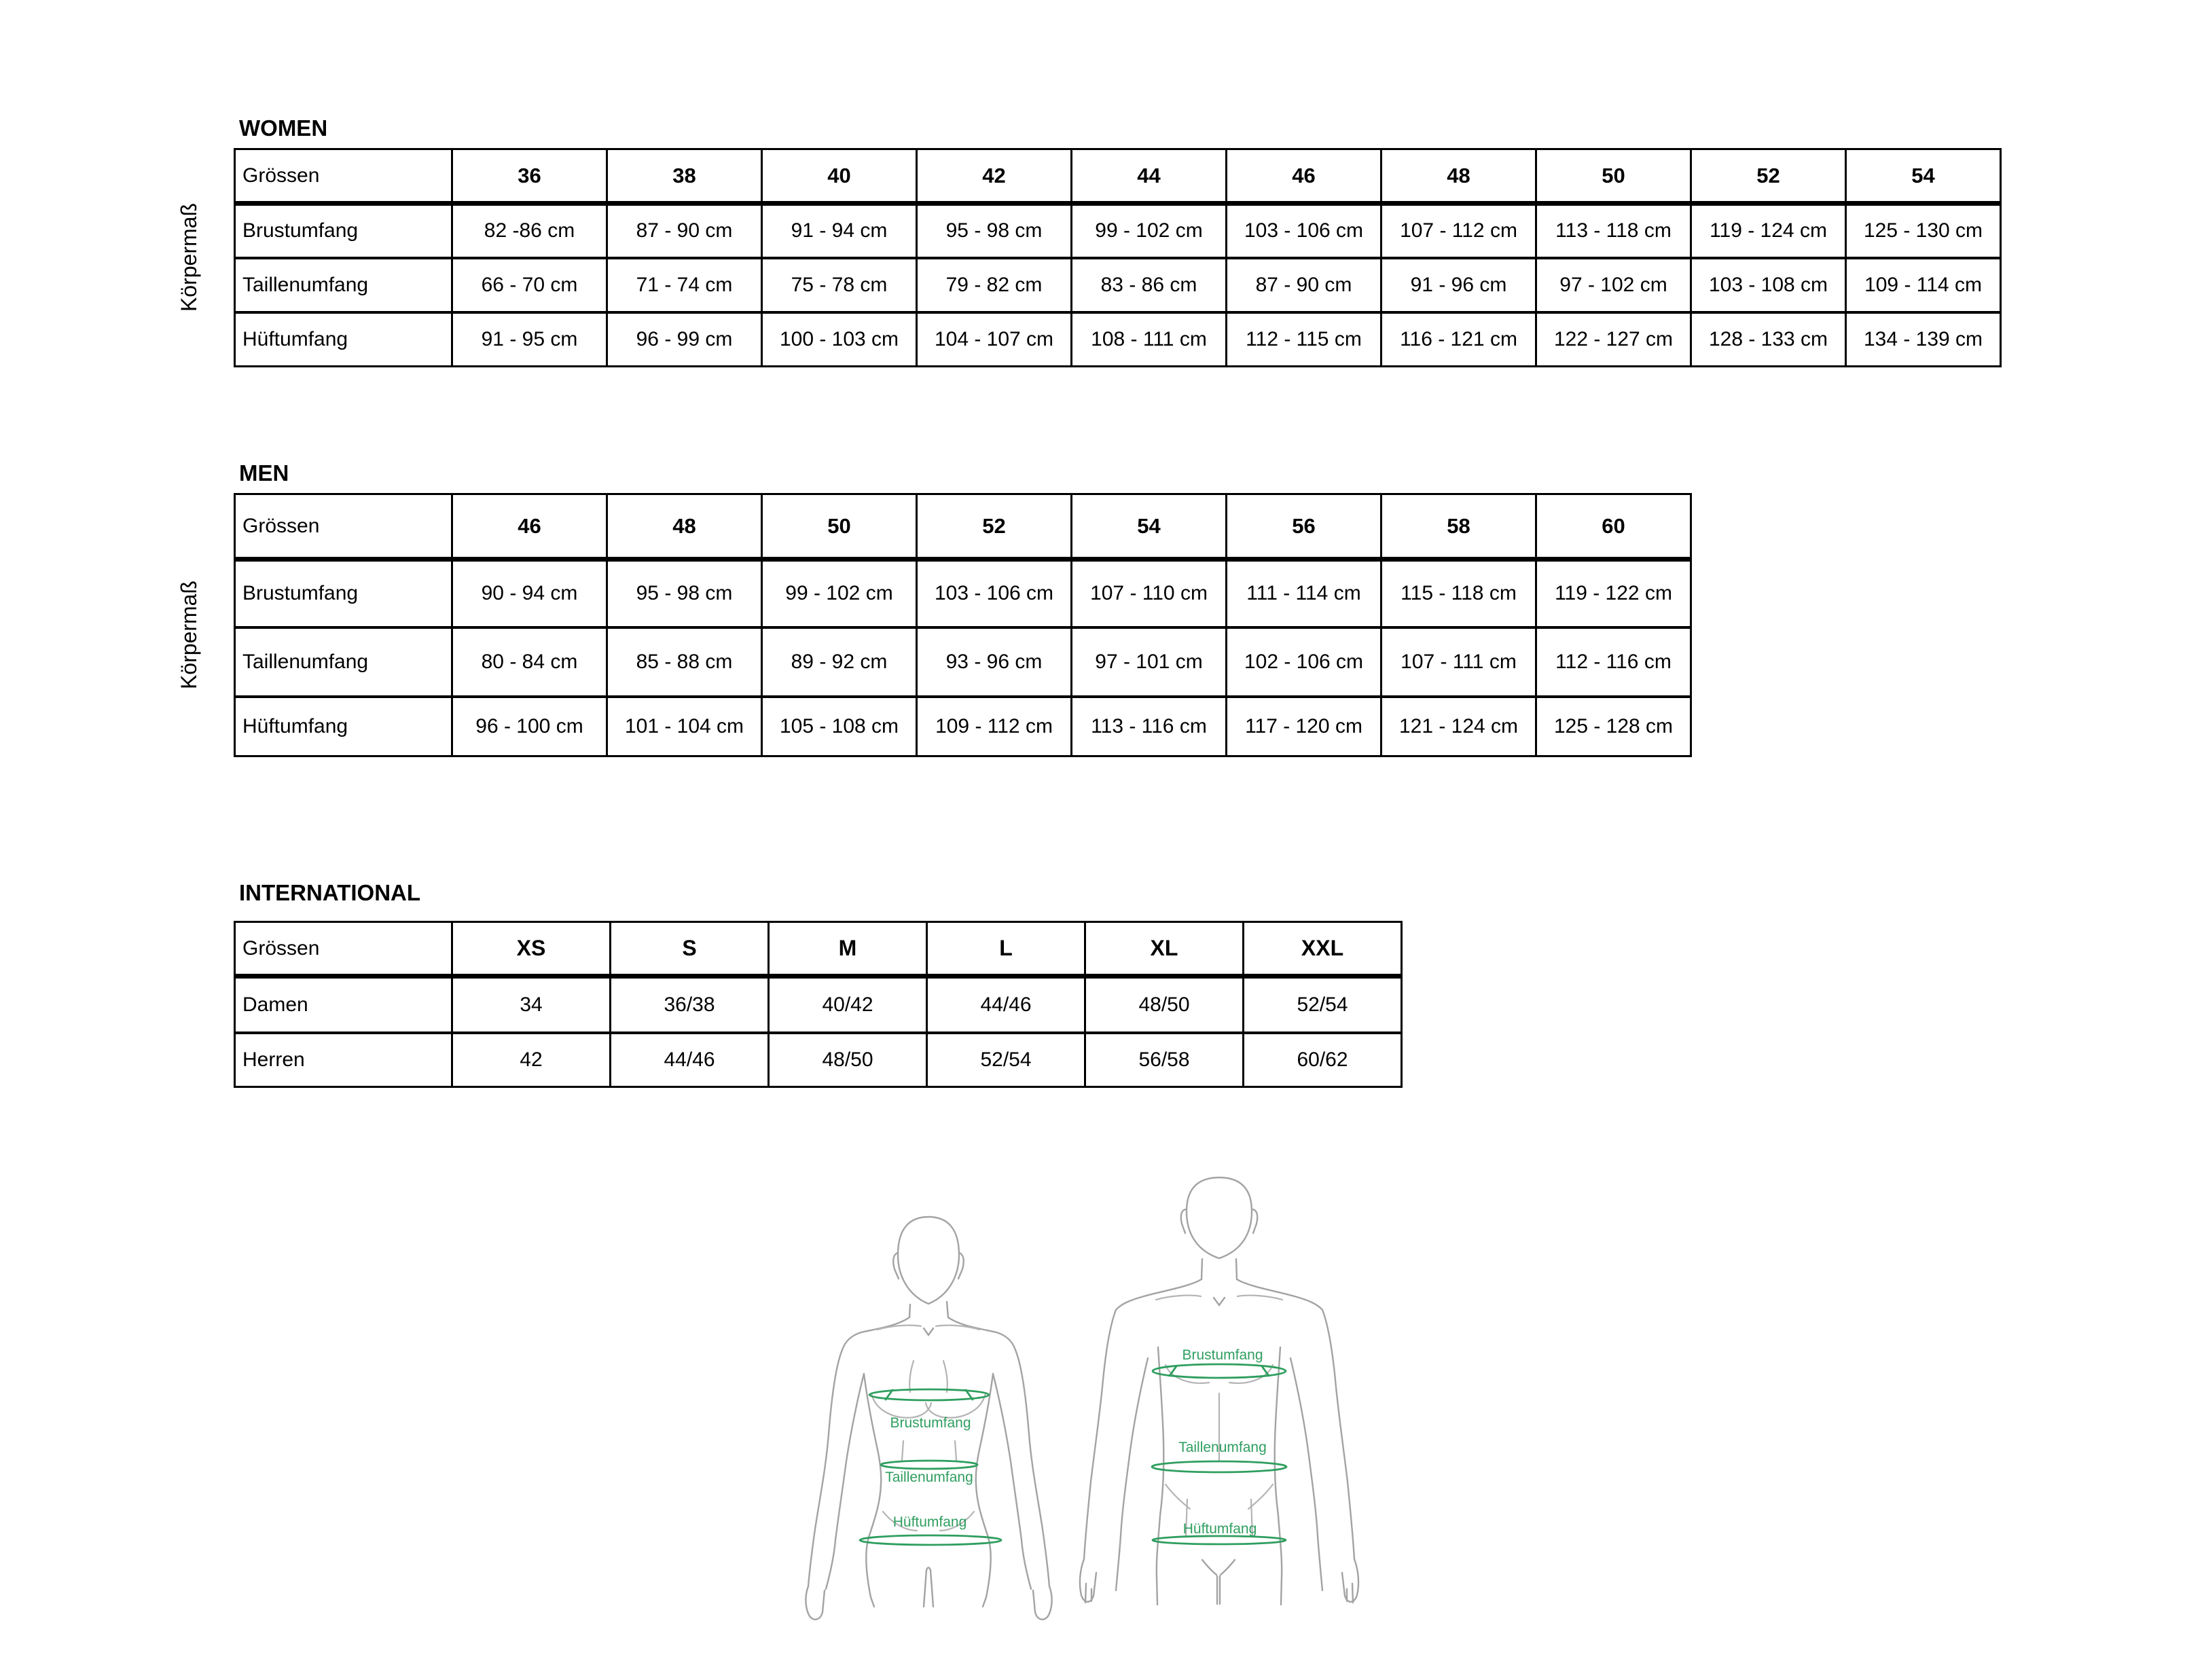 The width and height of the screenshot is (2204, 1680). Describe the element at coordinates (994, 726) in the screenshot. I see `men-value-cell: 109 - 112 cm` at that location.